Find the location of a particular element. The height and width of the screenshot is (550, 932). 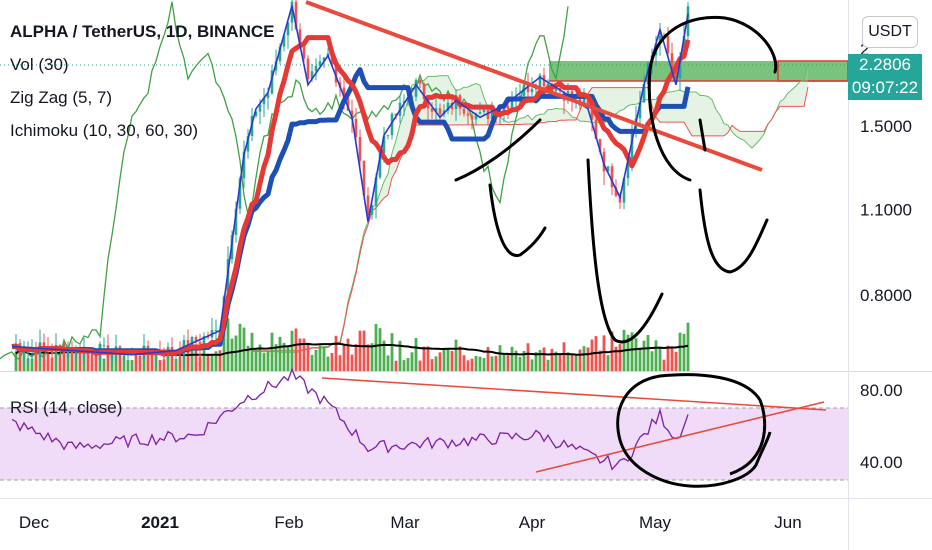

price-axis-tick: 2 is located at coordinates (864, 49).